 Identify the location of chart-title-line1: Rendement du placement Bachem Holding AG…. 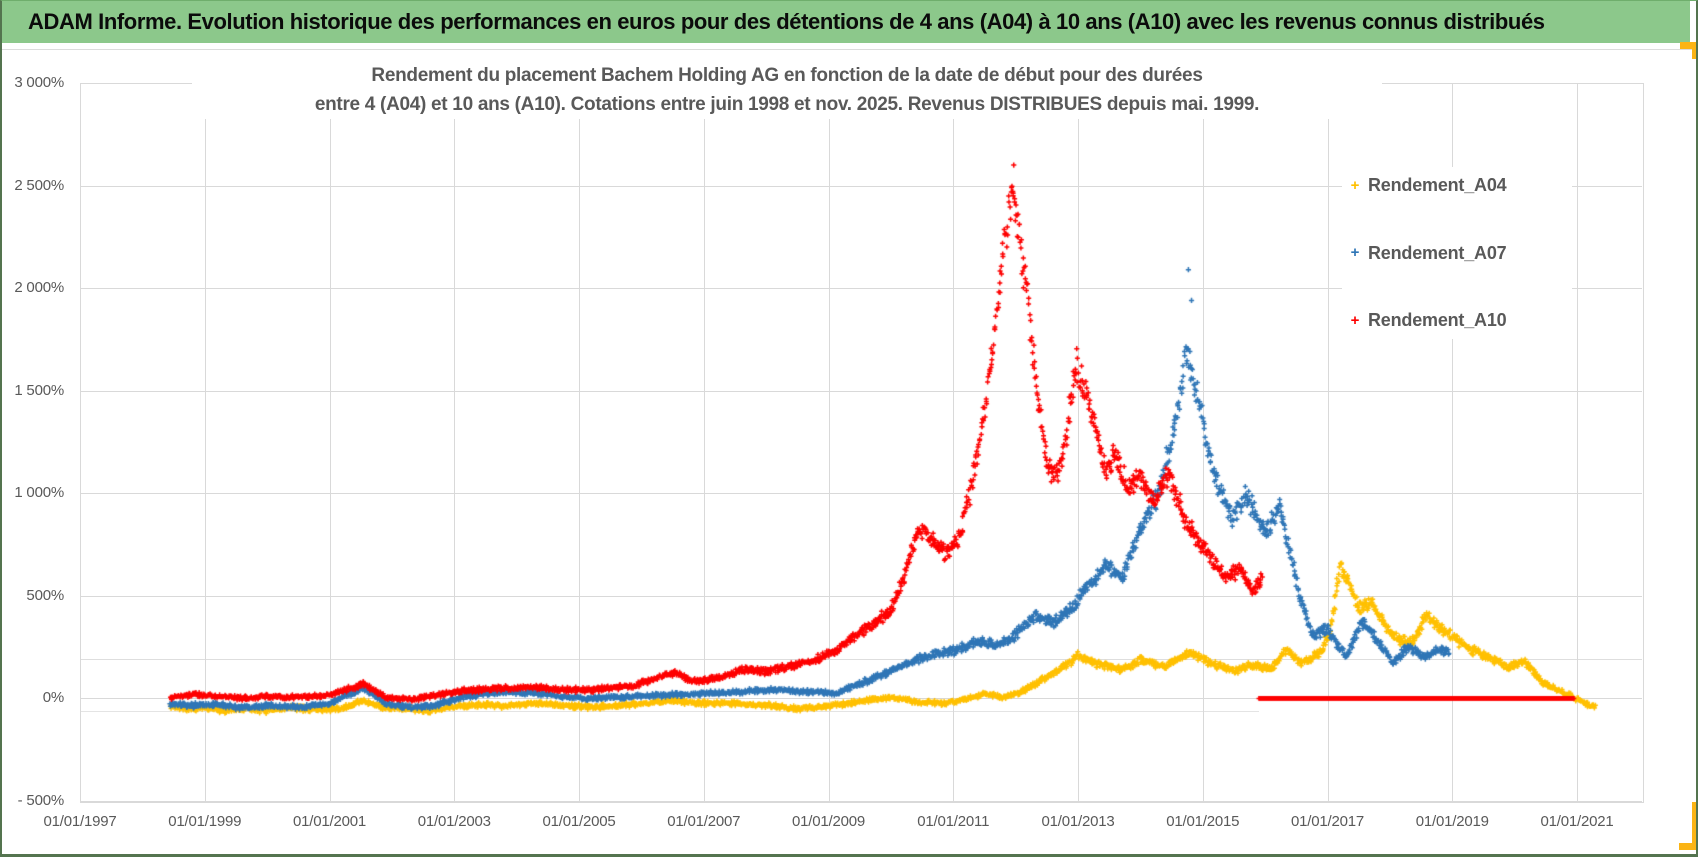
(787, 75).